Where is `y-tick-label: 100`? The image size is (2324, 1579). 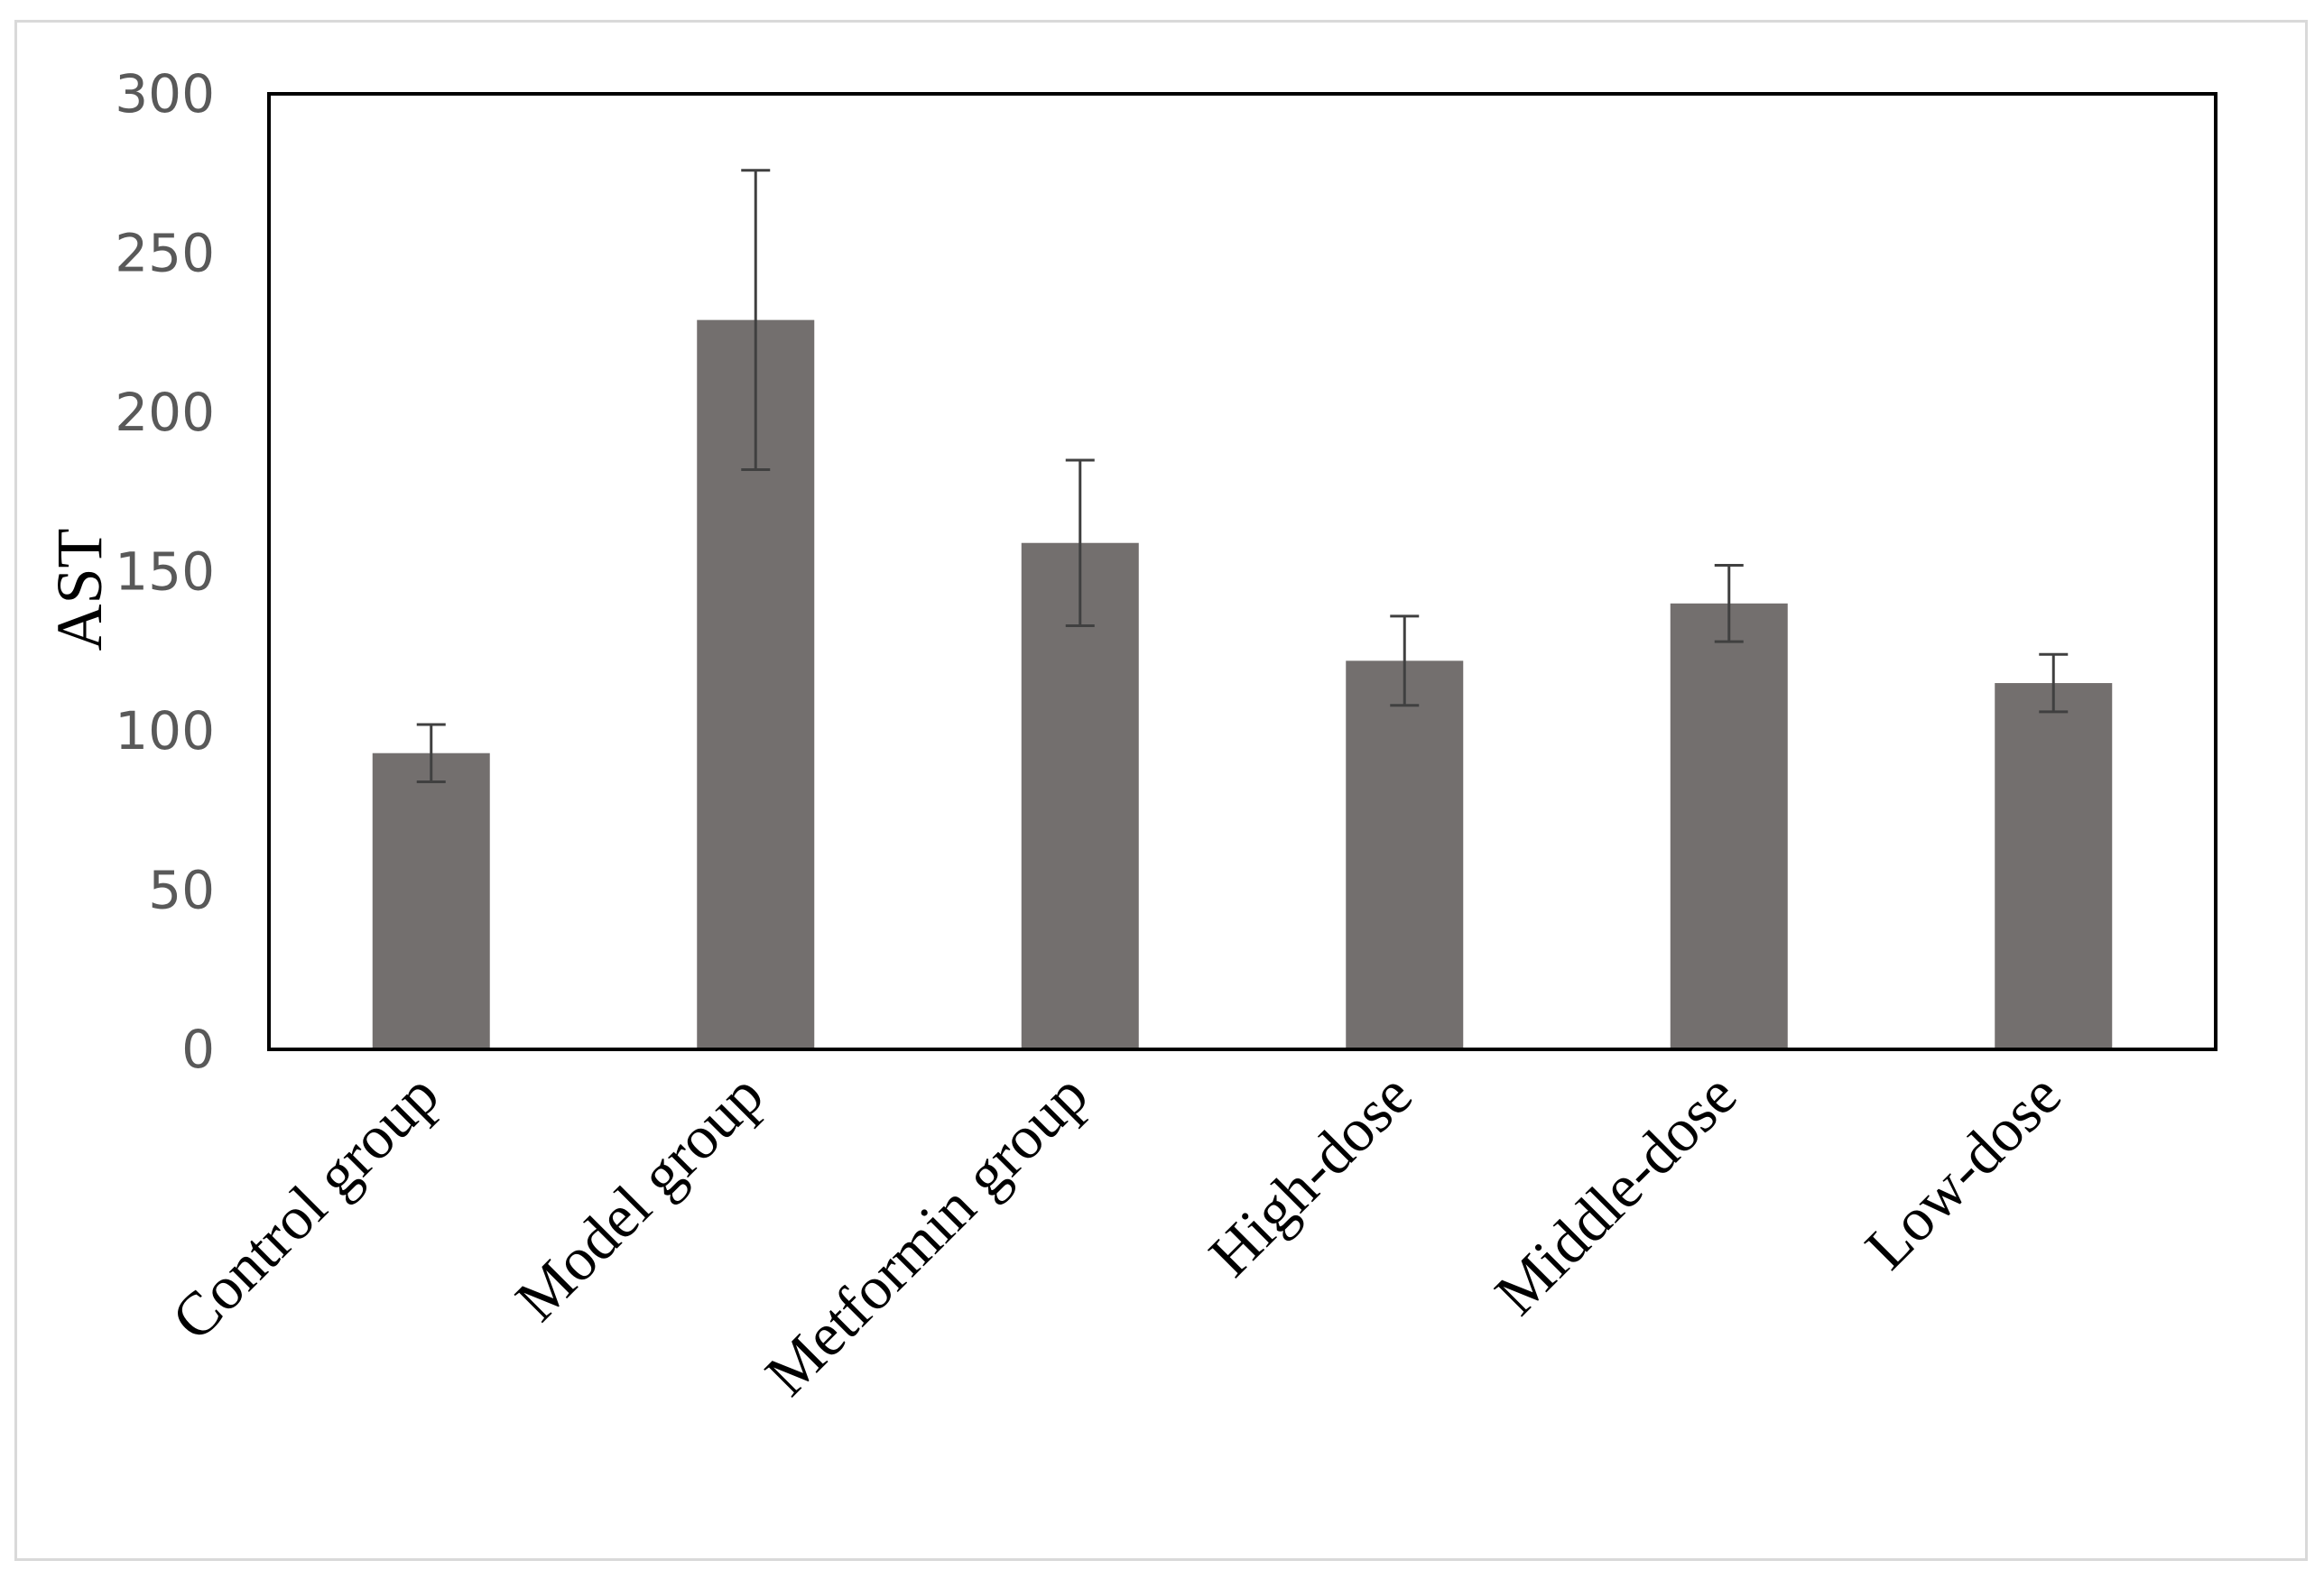 y-tick-label: 100 is located at coordinates (165, 731).